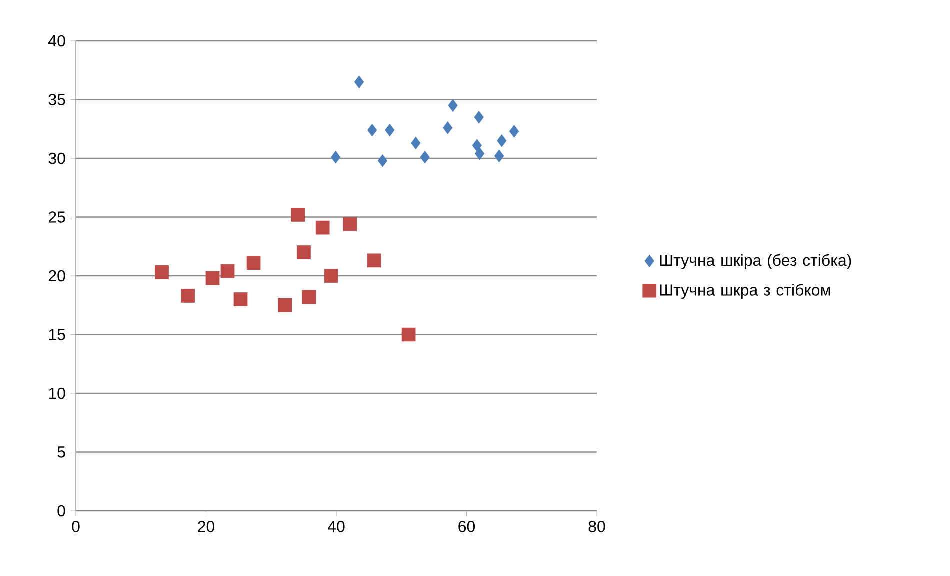 The width and height of the screenshot is (950, 576). I want to click on x-tick-label: 80, so click(597, 526).